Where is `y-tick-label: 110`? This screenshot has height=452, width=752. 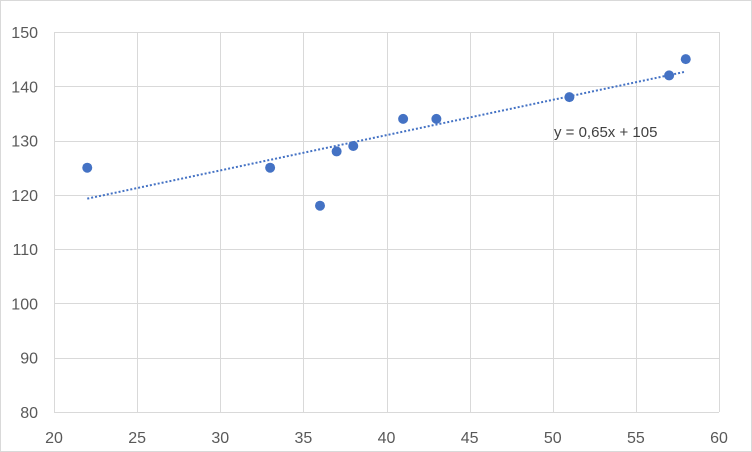 y-tick-label: 110 is located at coordinates (25, 250).